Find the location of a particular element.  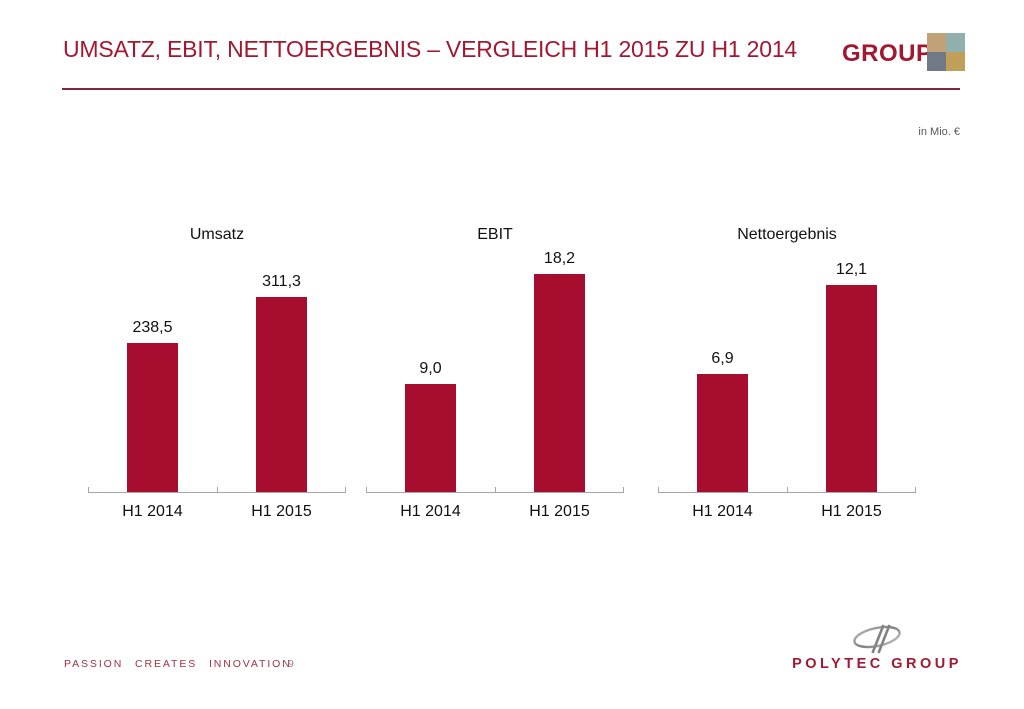

chart-title: Umsatz is located at coordinates (217, 234).